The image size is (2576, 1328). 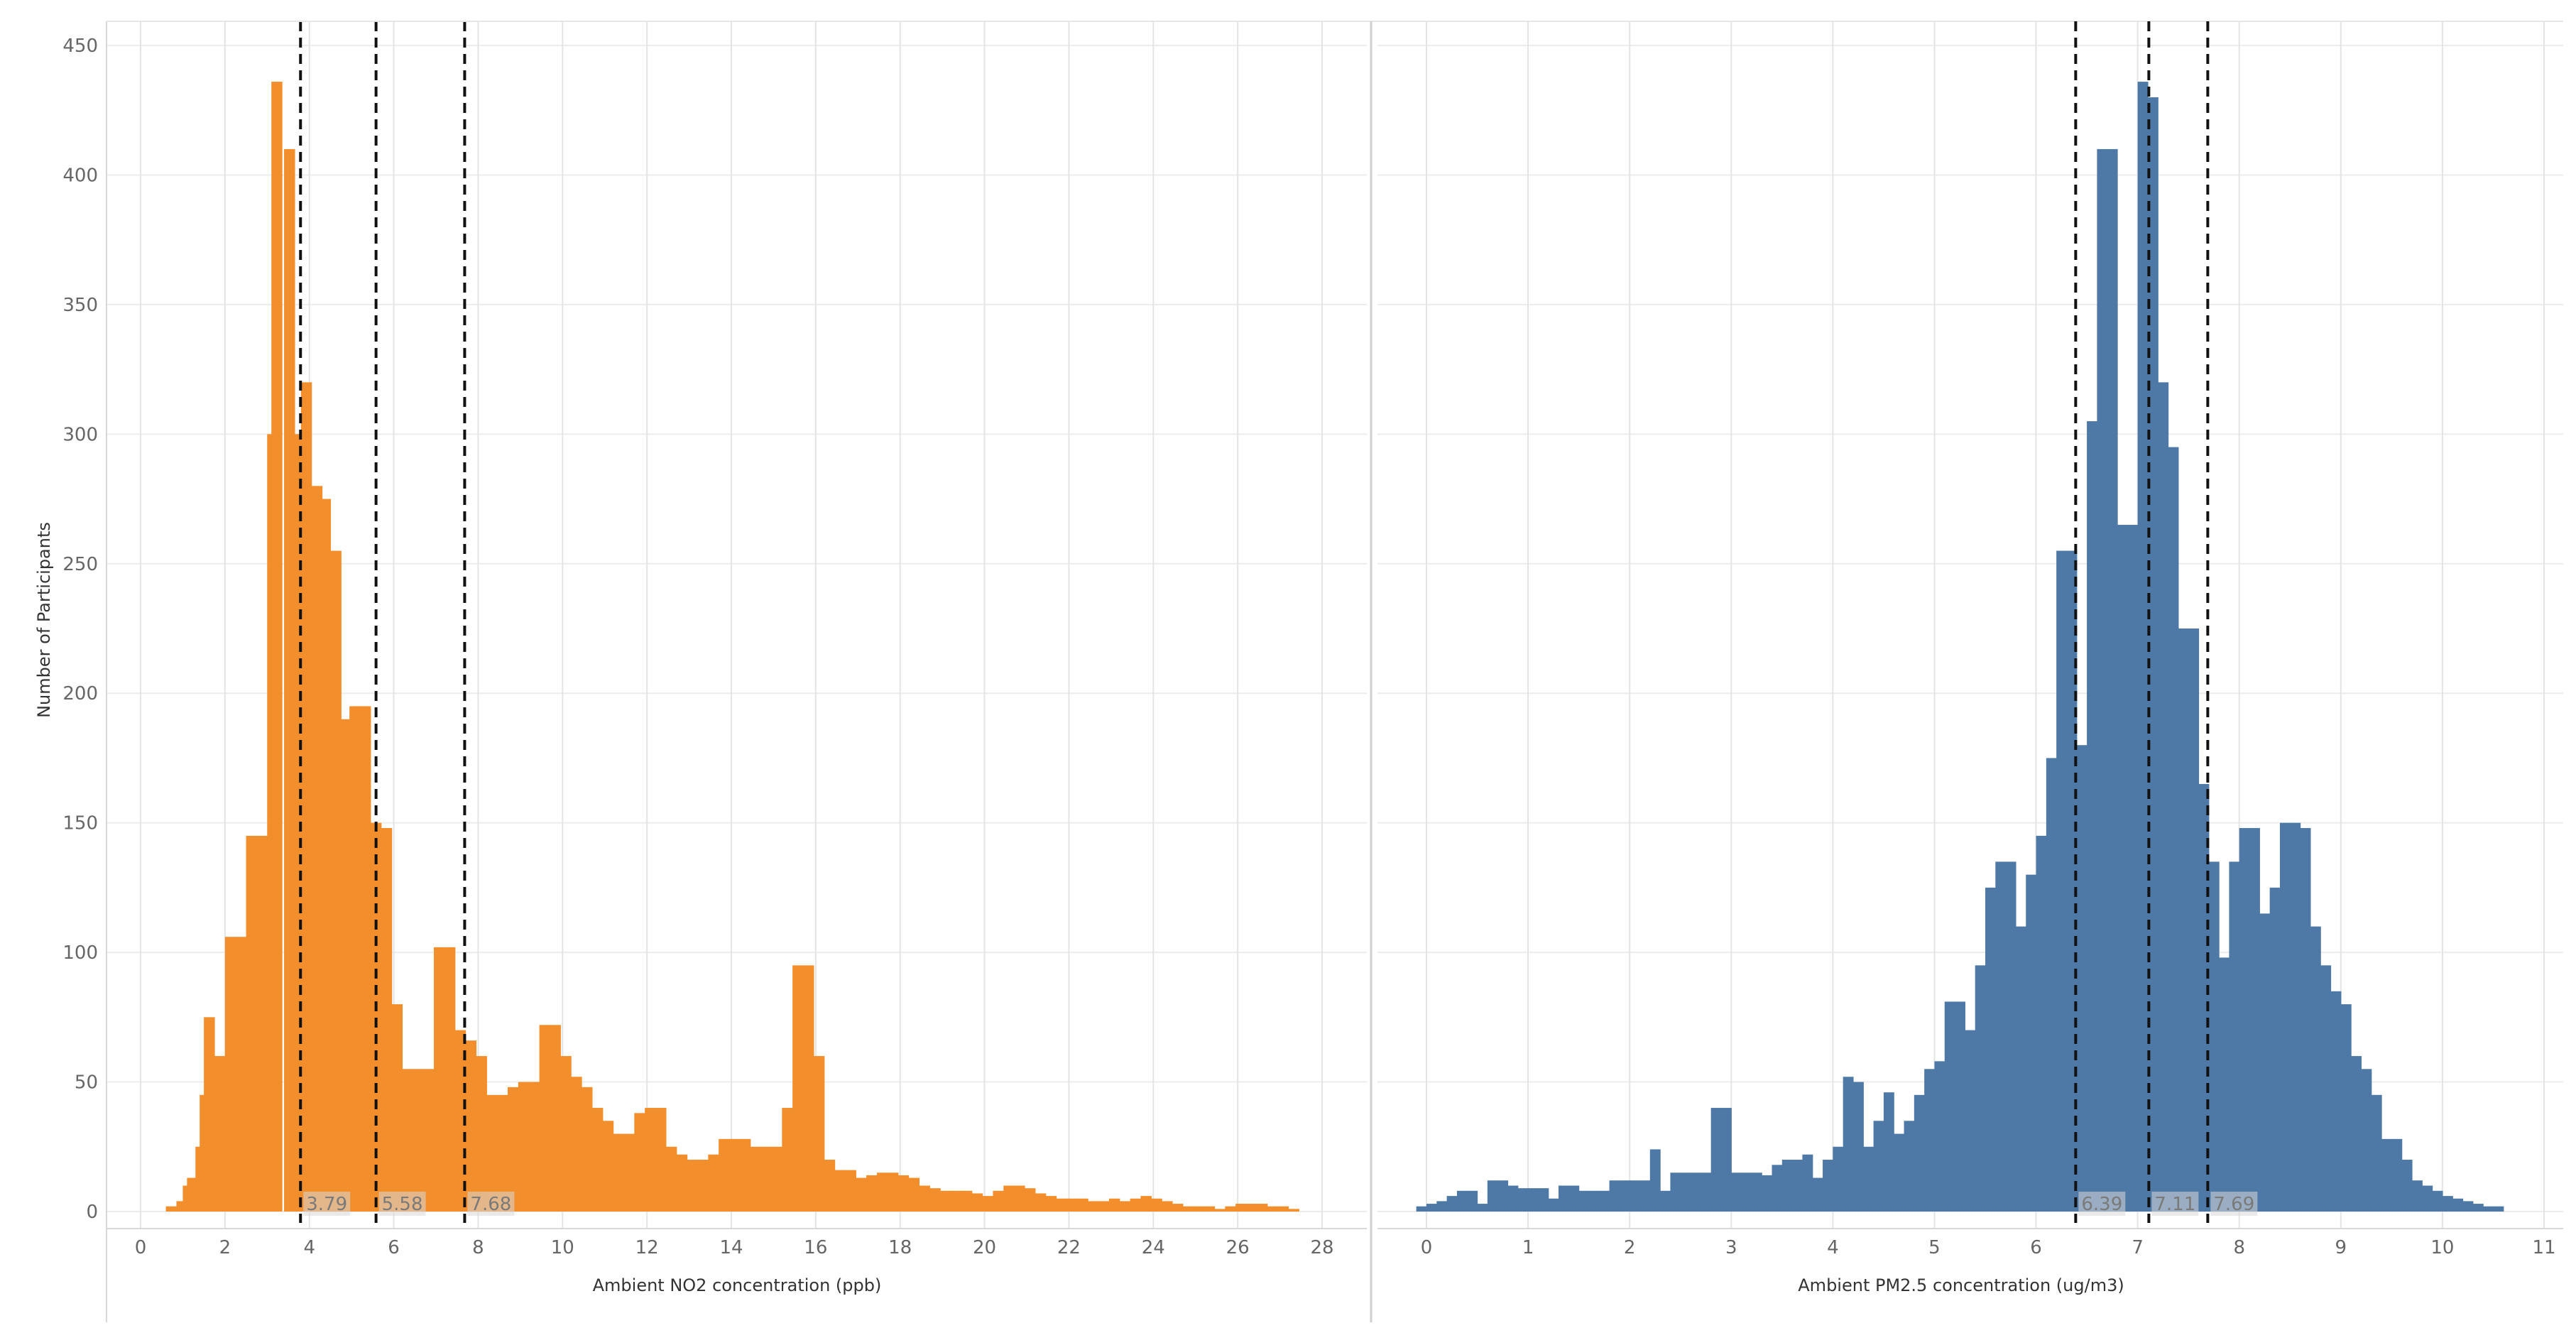 I want to click on y-tick-label: 400, so click(x=80, y=175).